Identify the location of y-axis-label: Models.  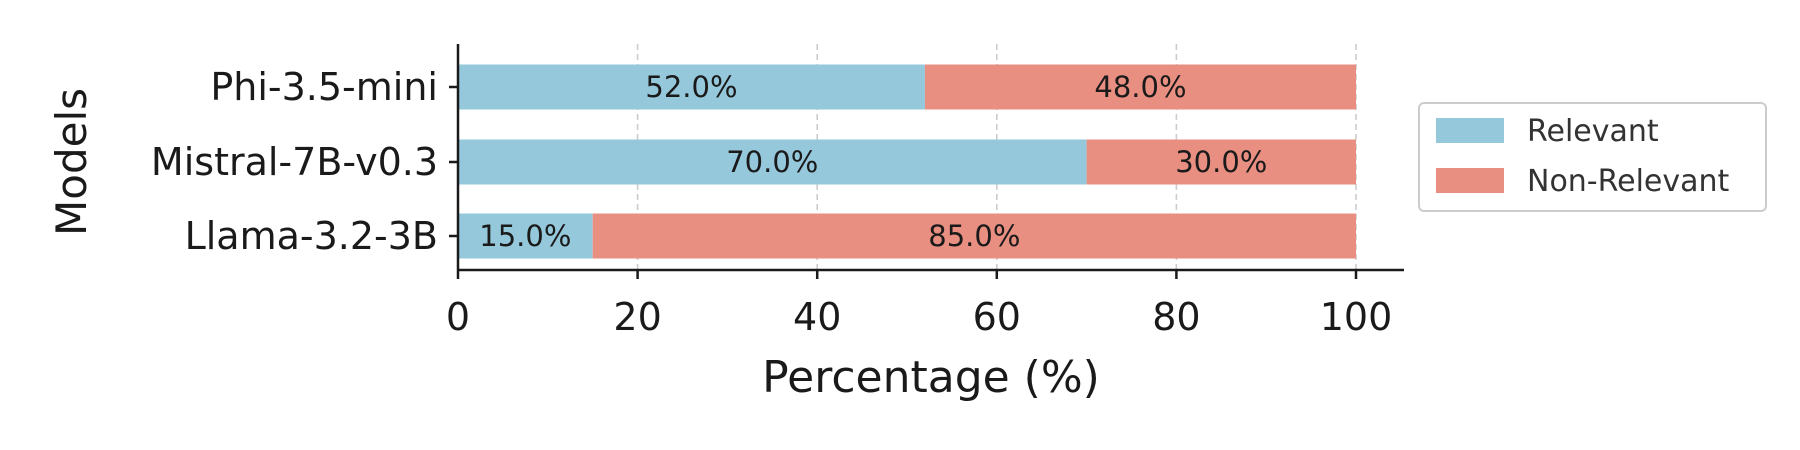
(71, 162).